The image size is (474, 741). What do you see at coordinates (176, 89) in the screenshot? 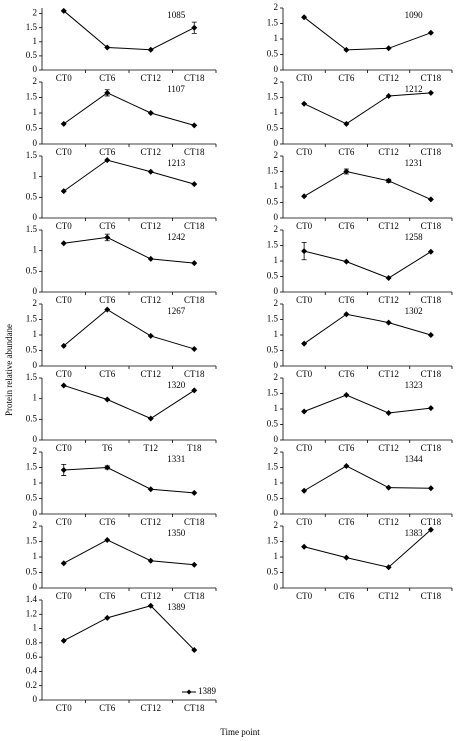
I see `panel-title: 1107` at bounding box center [176, 89].